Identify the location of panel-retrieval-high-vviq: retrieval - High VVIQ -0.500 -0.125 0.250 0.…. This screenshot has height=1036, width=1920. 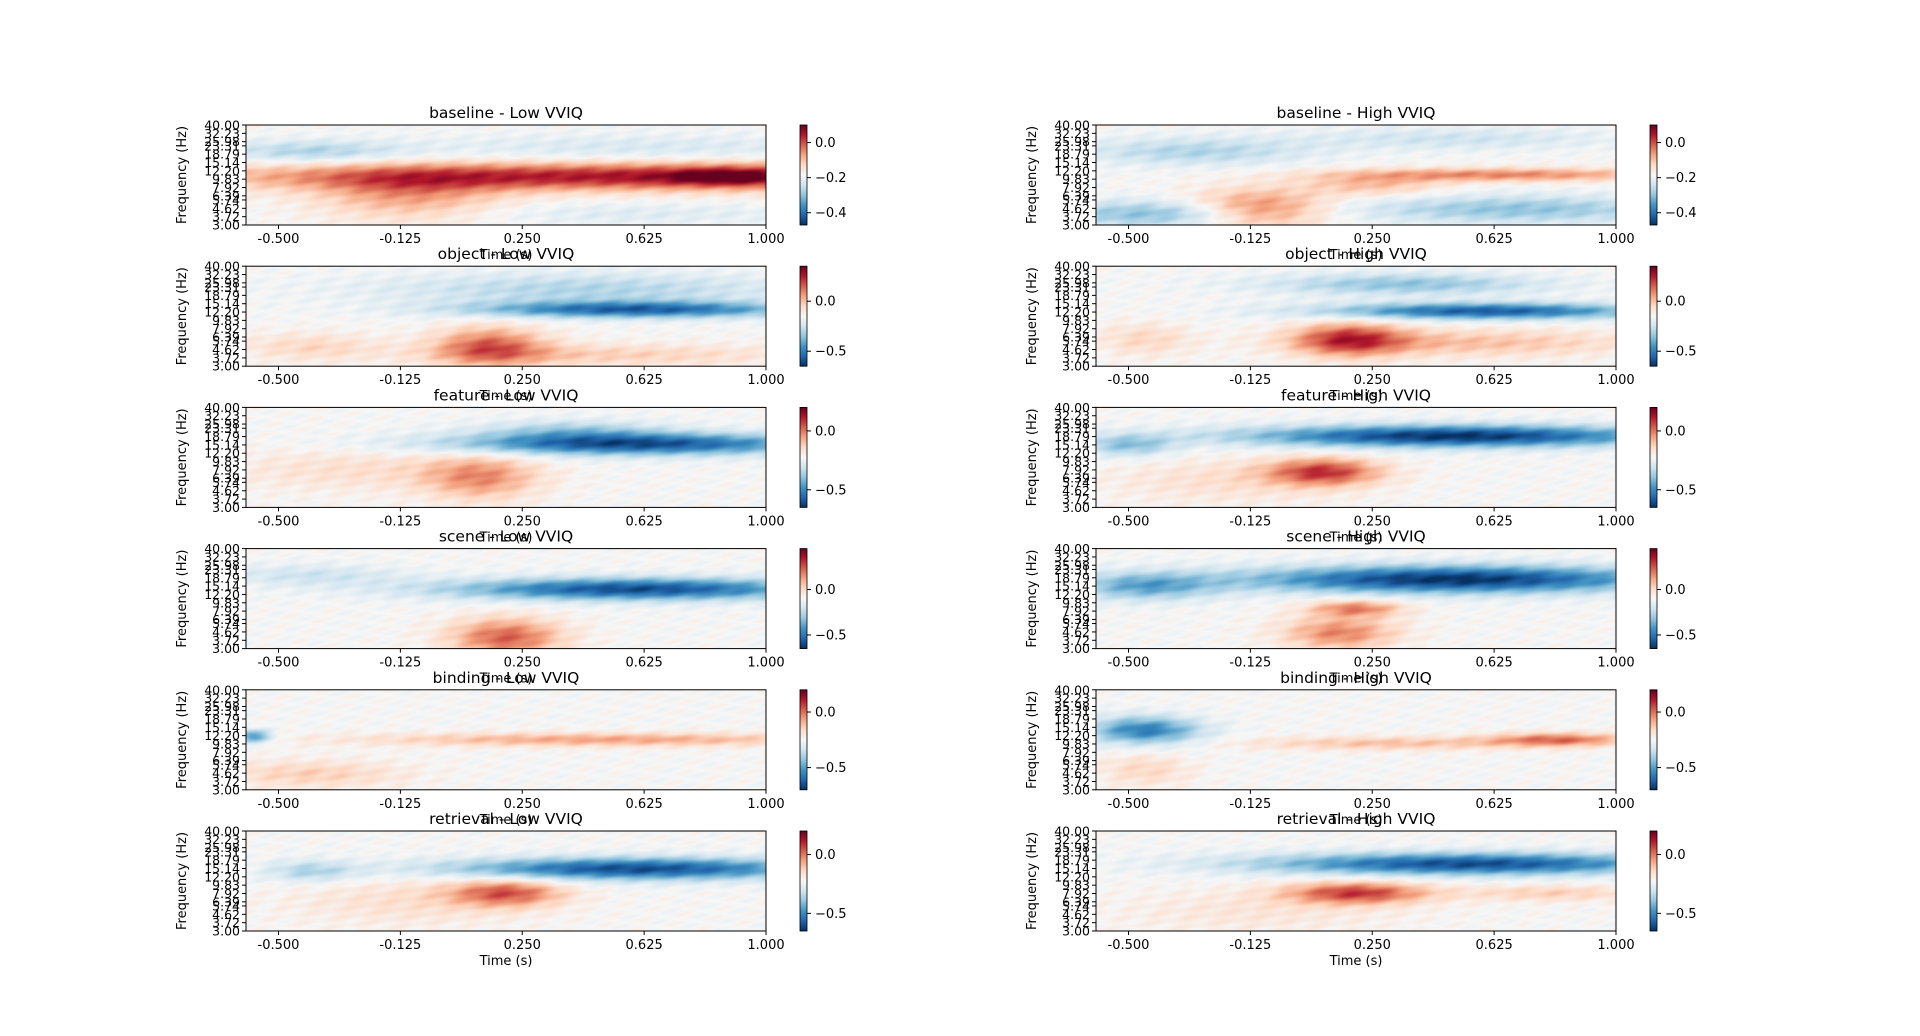
(1361, 889).